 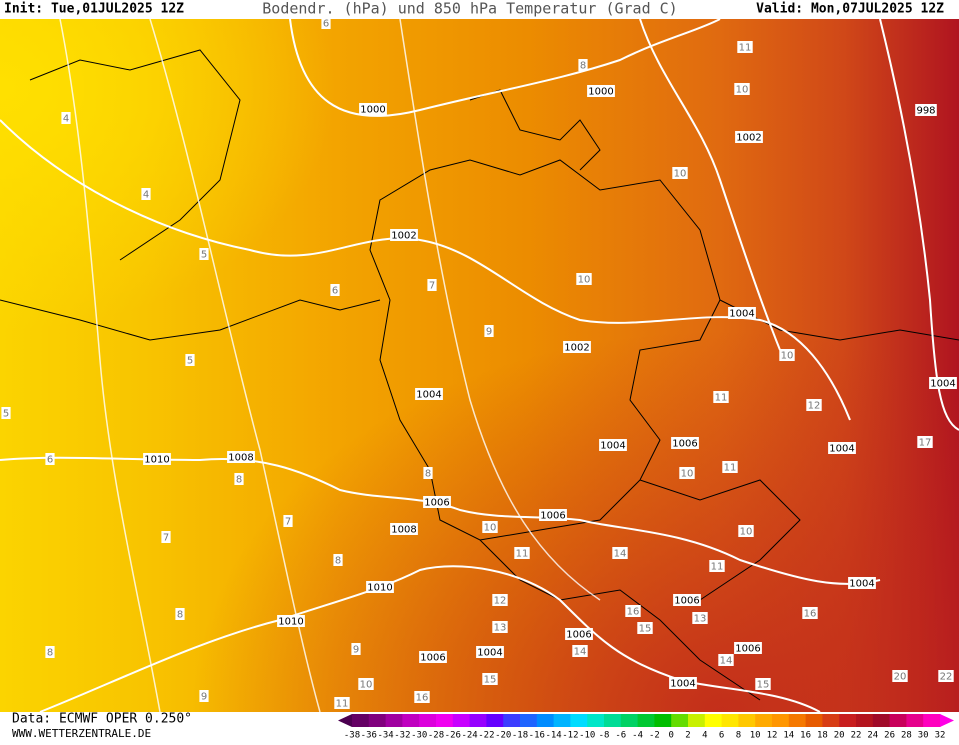 What do you see at coordinates (906, 736) in the screenshot?
I see `legend-label: 28` at bounding box center [906, 736].